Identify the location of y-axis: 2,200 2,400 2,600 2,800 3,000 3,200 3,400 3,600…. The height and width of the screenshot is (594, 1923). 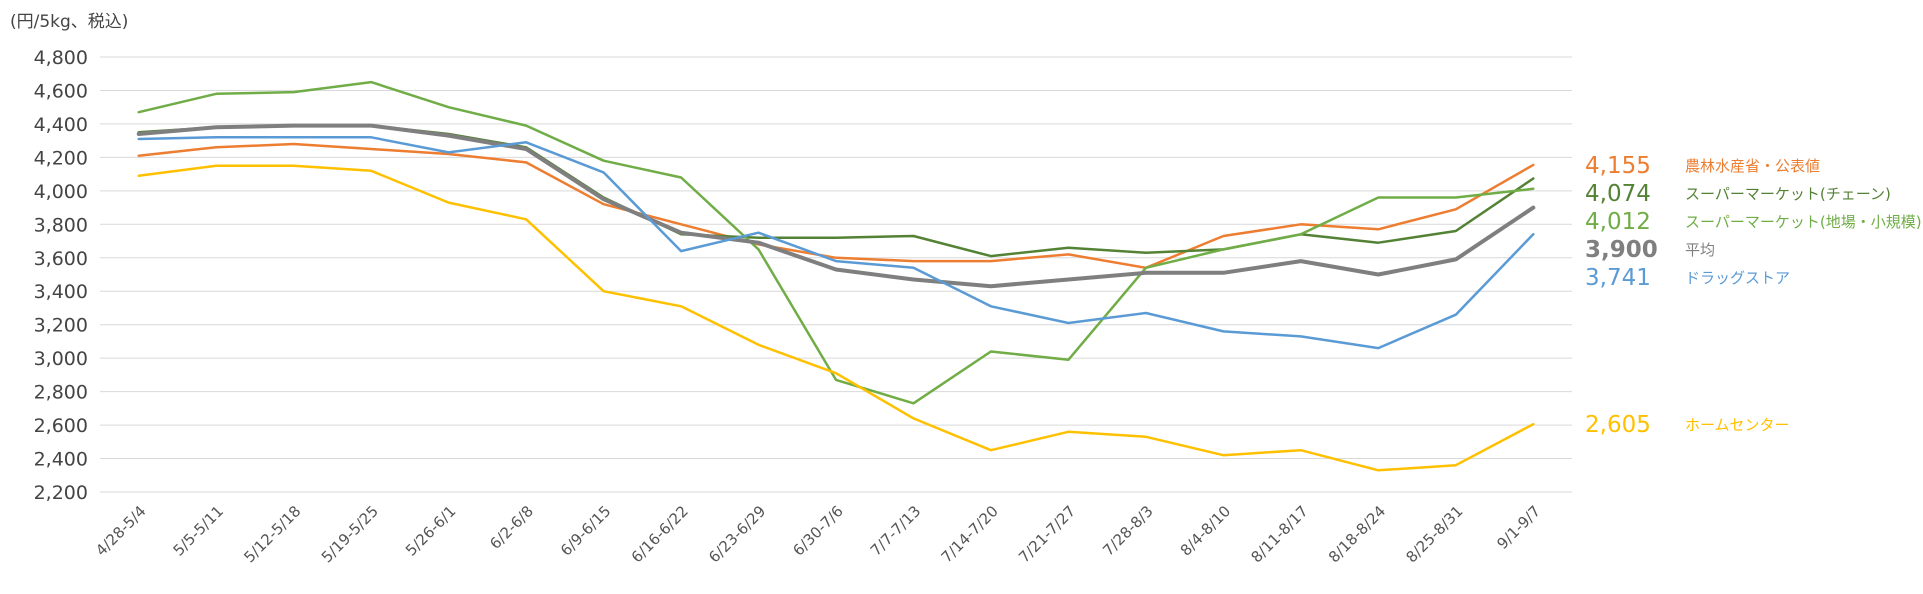
(61, 275).